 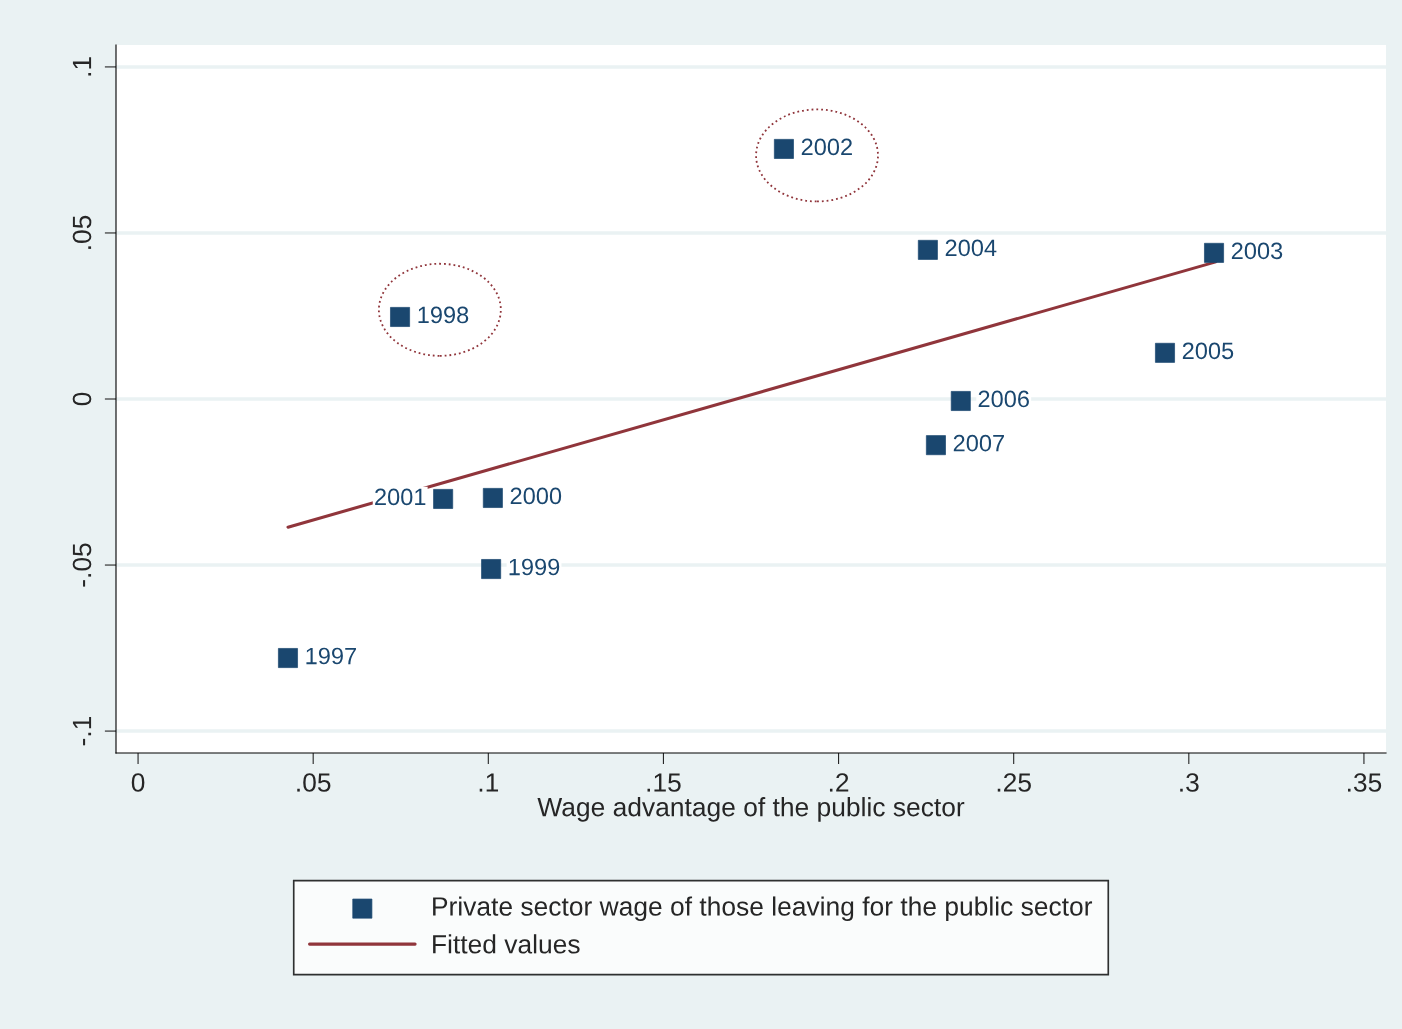 I want to click on annotation: 2002, so click(x=826, y=147).